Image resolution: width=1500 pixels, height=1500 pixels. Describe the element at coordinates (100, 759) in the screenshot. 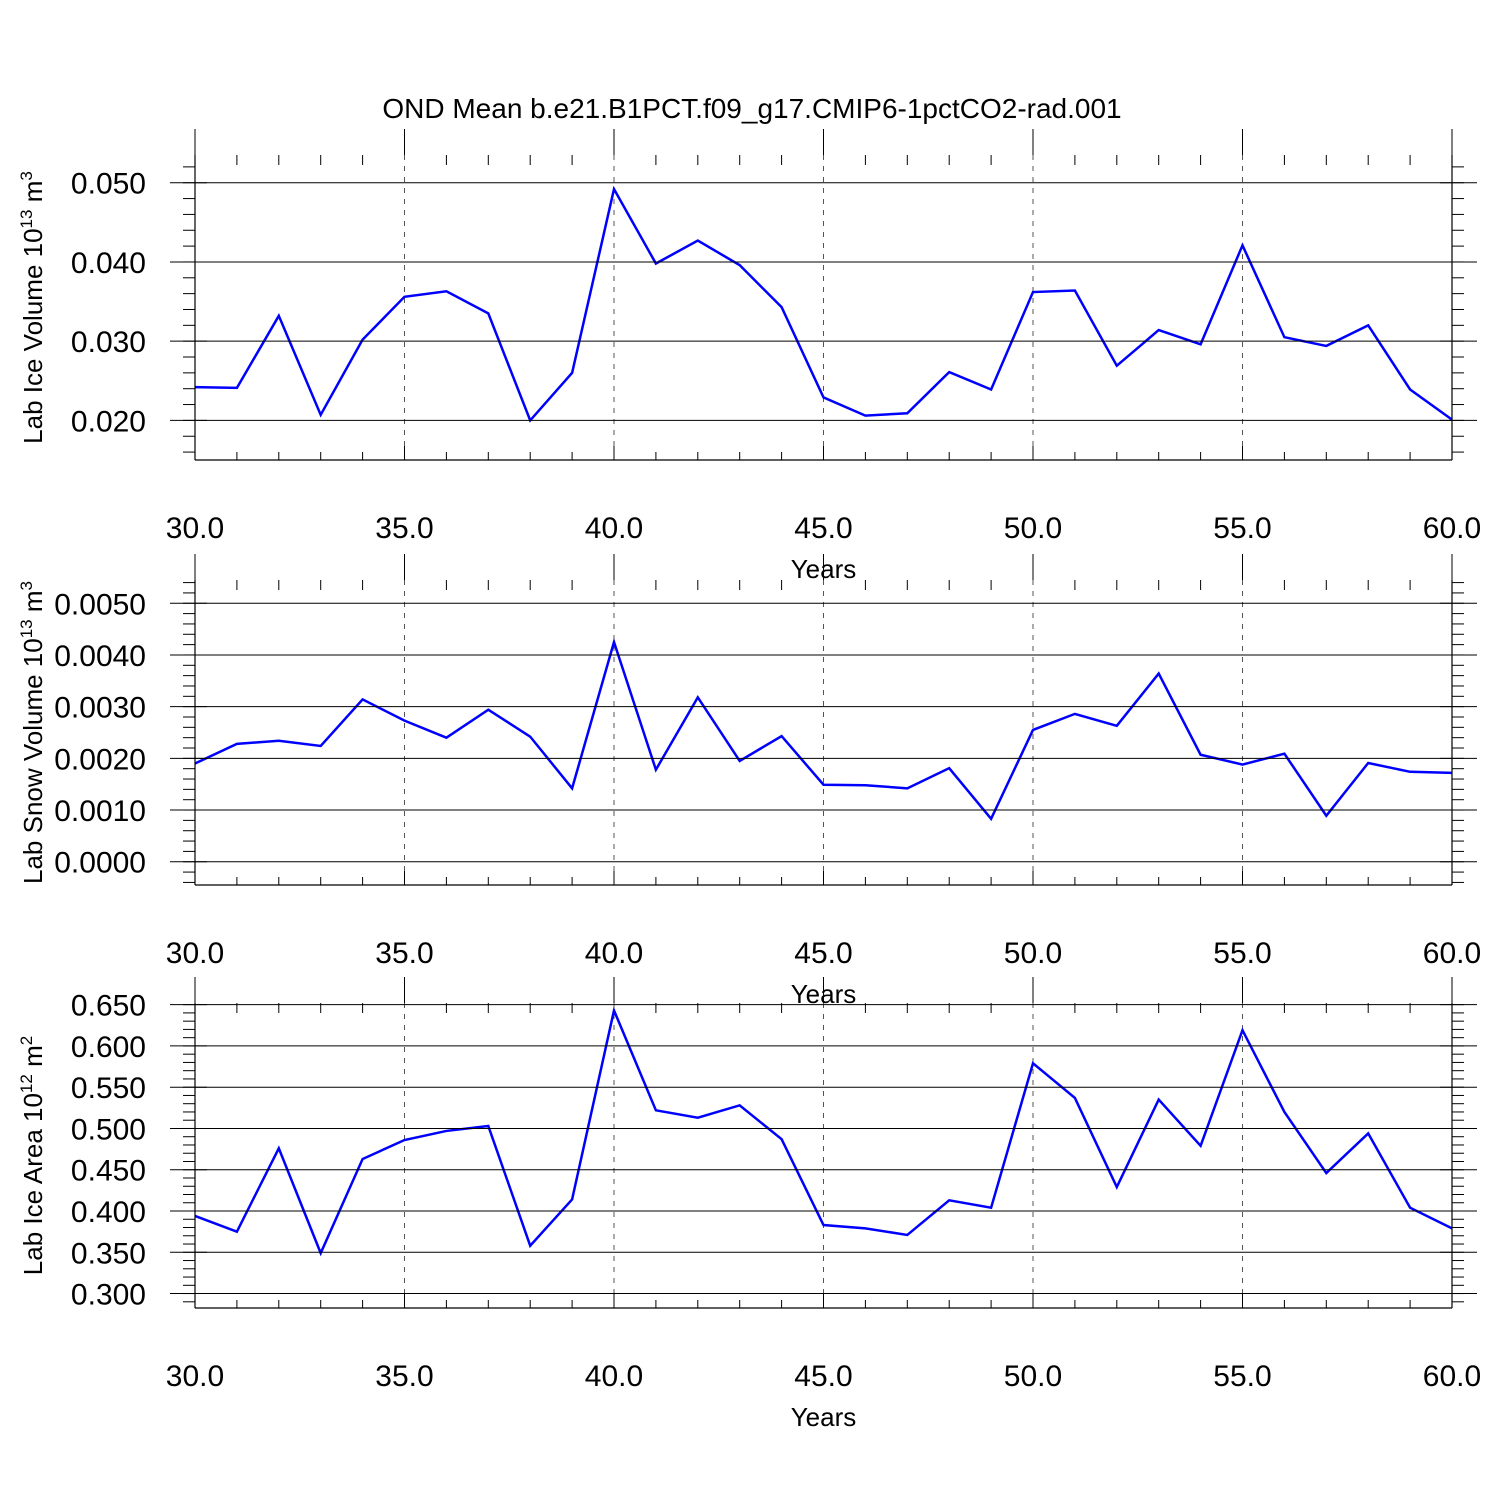

I see `y-tick-label: 0.0020` at that location.